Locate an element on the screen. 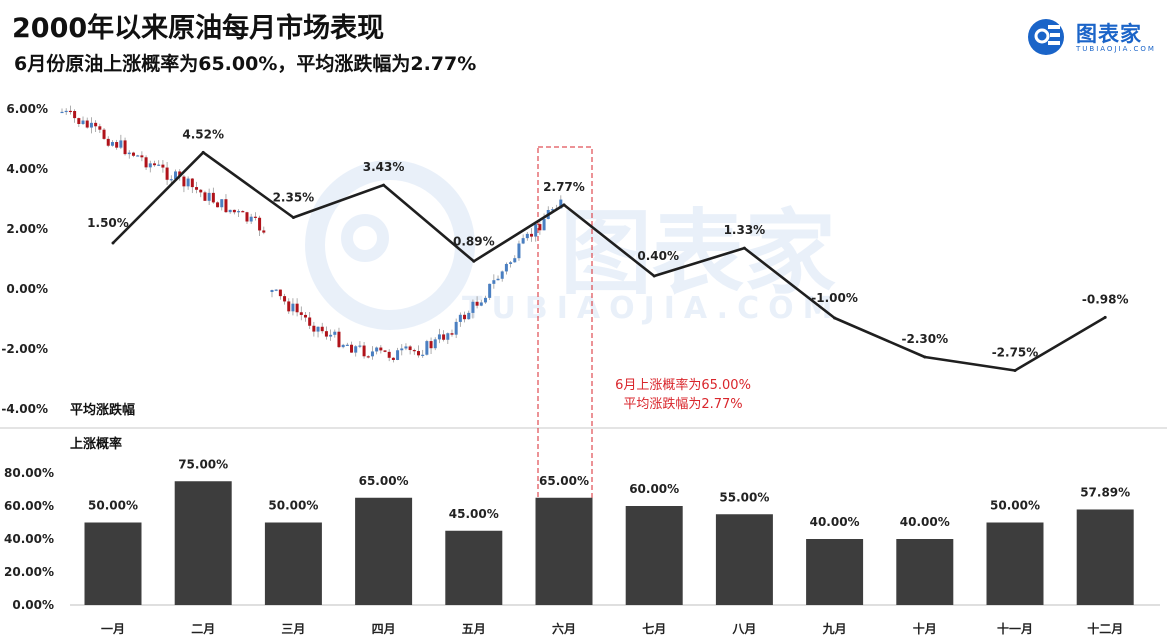  line-data-label: 3.43% is located at coordinates (384, 167).